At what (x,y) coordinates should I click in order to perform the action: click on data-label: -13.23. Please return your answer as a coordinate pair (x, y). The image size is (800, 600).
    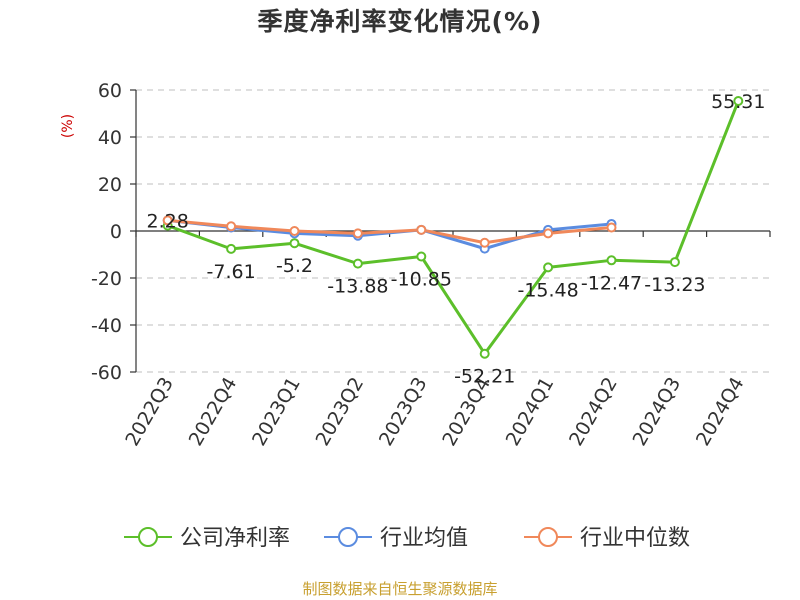
    Looking at the image, I should click on (674, 285).